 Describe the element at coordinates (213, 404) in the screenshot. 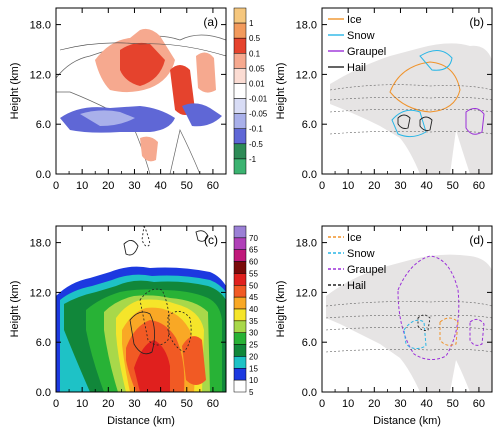

I see `panel-c-xtick-label: 60` at that location.